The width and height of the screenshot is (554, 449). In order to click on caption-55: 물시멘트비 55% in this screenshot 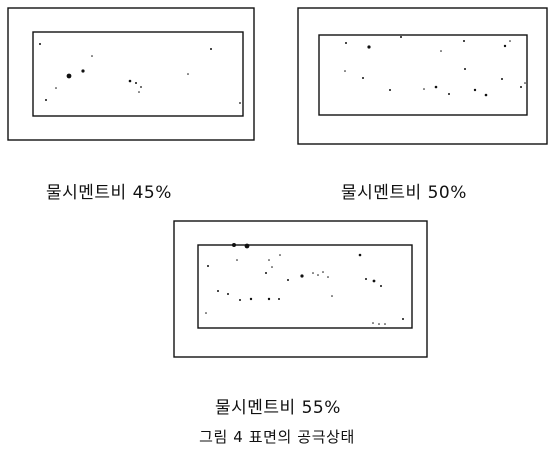, I will do `click(278, 408)`.